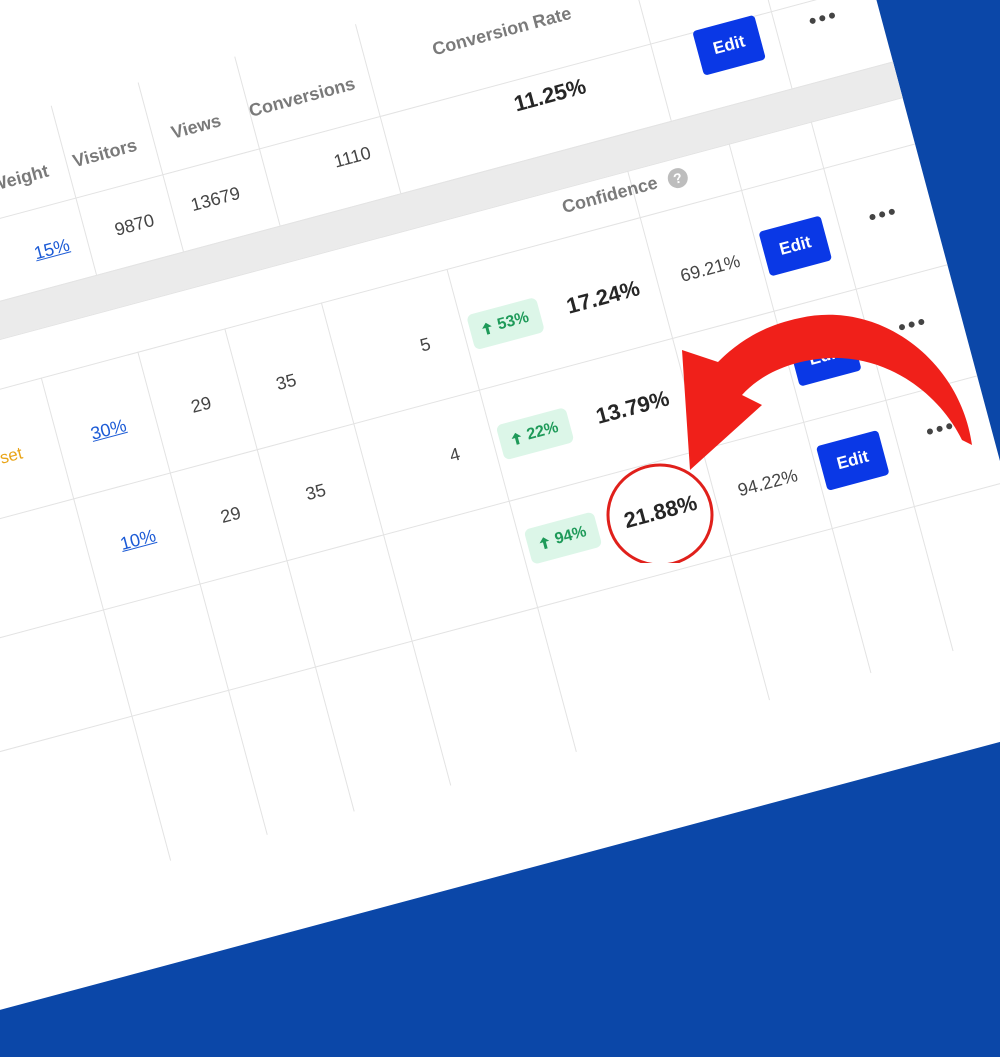  I want to click on improvement-badge: 22%, so click(535, 434).